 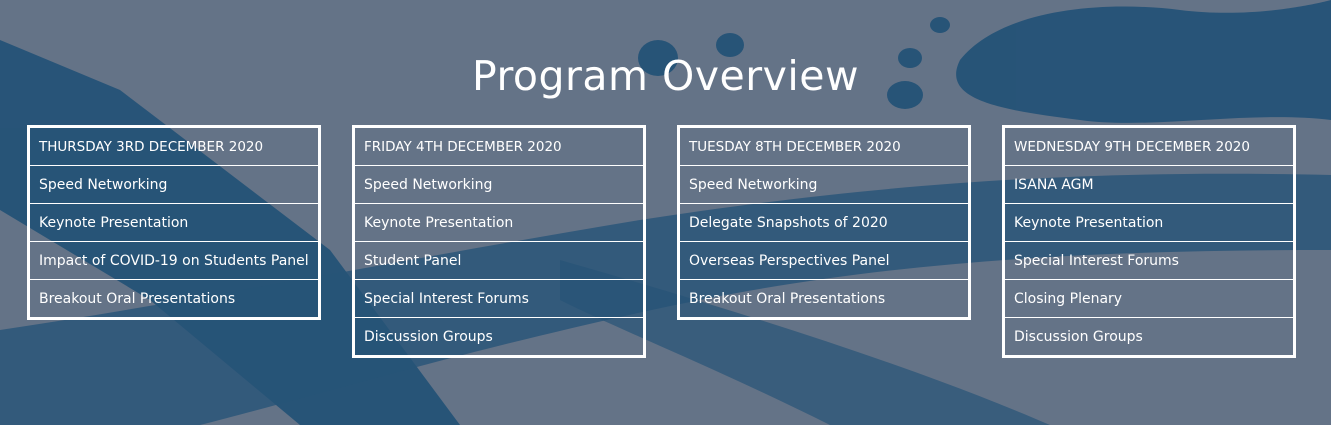 I want to click on day-heading: TUESDAY 8TH DECEMBER 2020, so click(x=824, y=147).